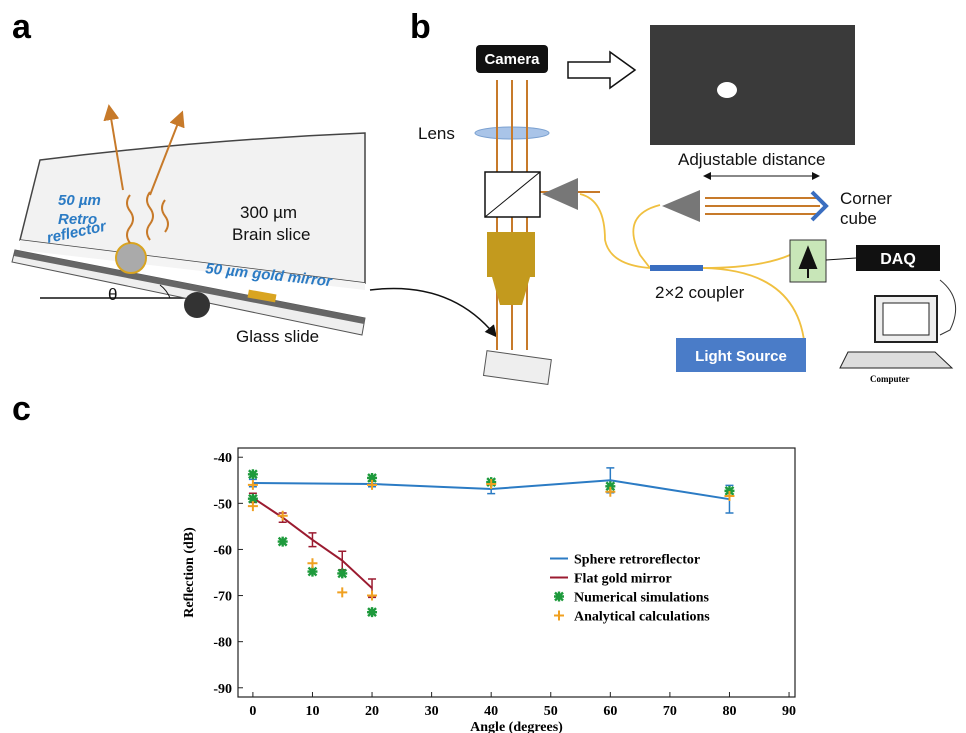 This screenshot has width=966, height=733. I want to click on label: 300 µm, so click(268, 212).